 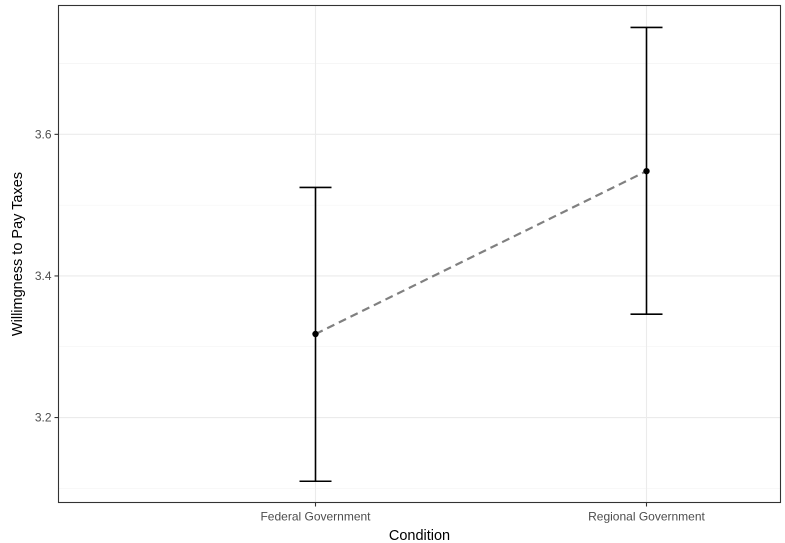 What do you see at coordinates (43, 134) in the screenshot?
I see `y-tick-label: 3.6` at bounding box center [43, 134].